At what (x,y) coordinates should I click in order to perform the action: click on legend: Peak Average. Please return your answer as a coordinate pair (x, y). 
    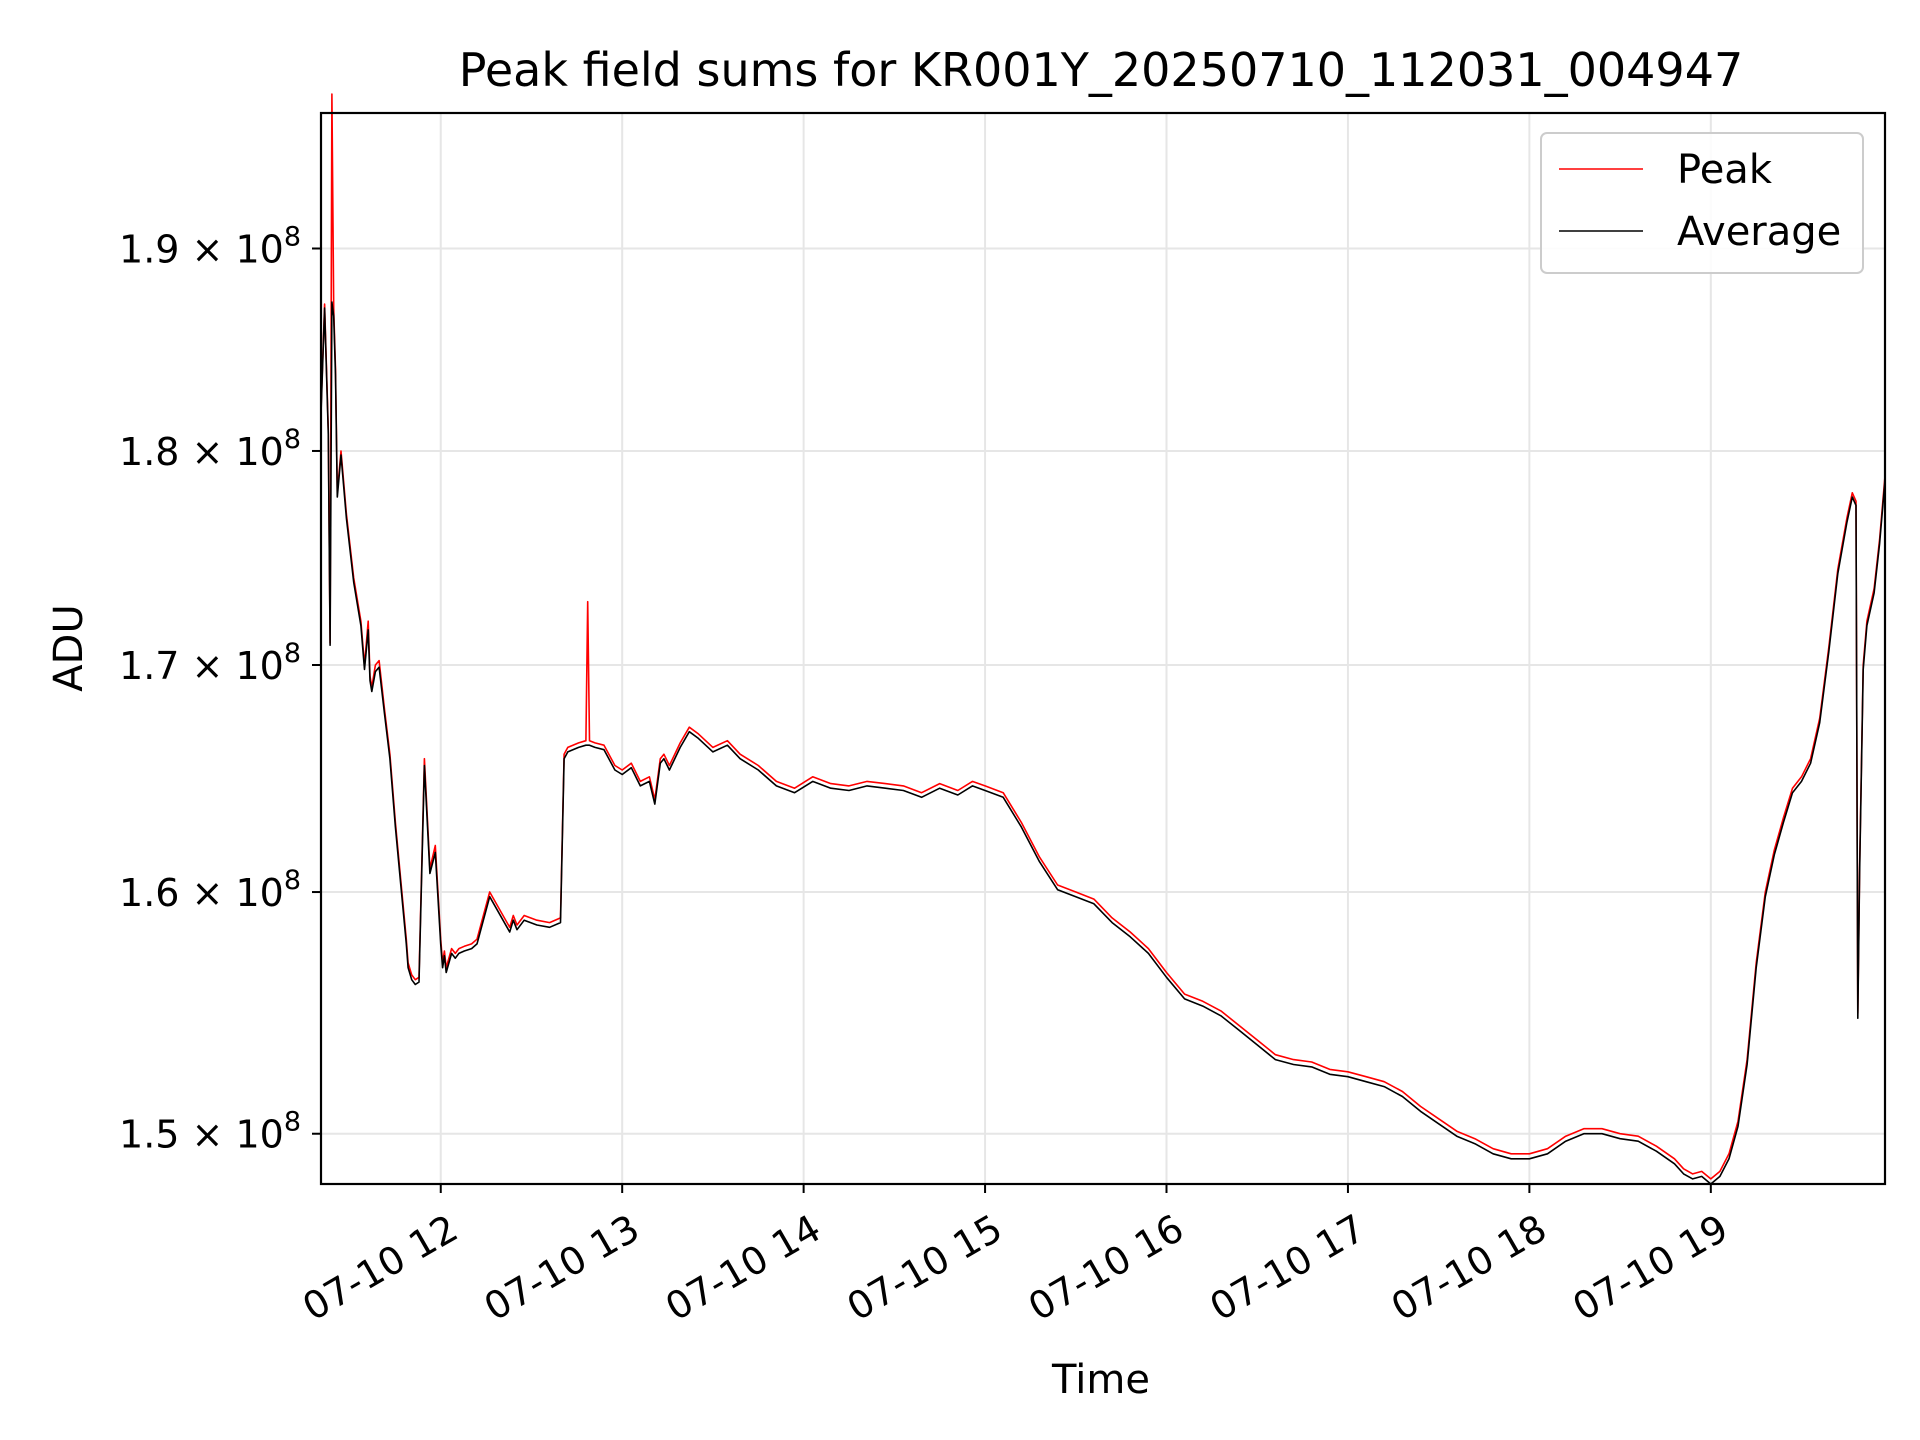
    Looking at the image, I should click on (1702, 203).